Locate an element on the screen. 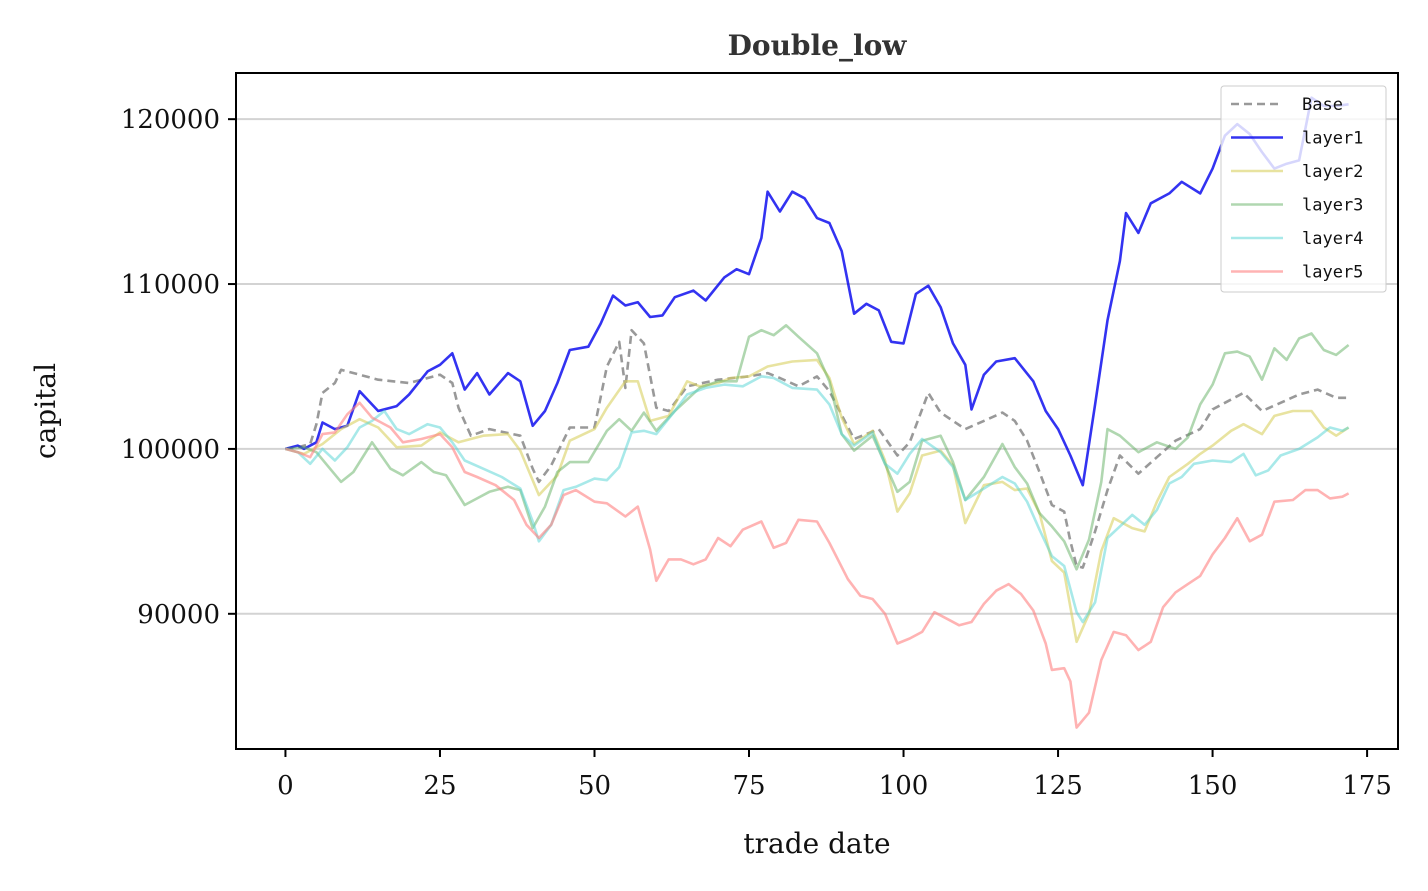  legend: Base layer1 layer2 layer3 layer4 layer5 is located at coordinates (1303, 189).